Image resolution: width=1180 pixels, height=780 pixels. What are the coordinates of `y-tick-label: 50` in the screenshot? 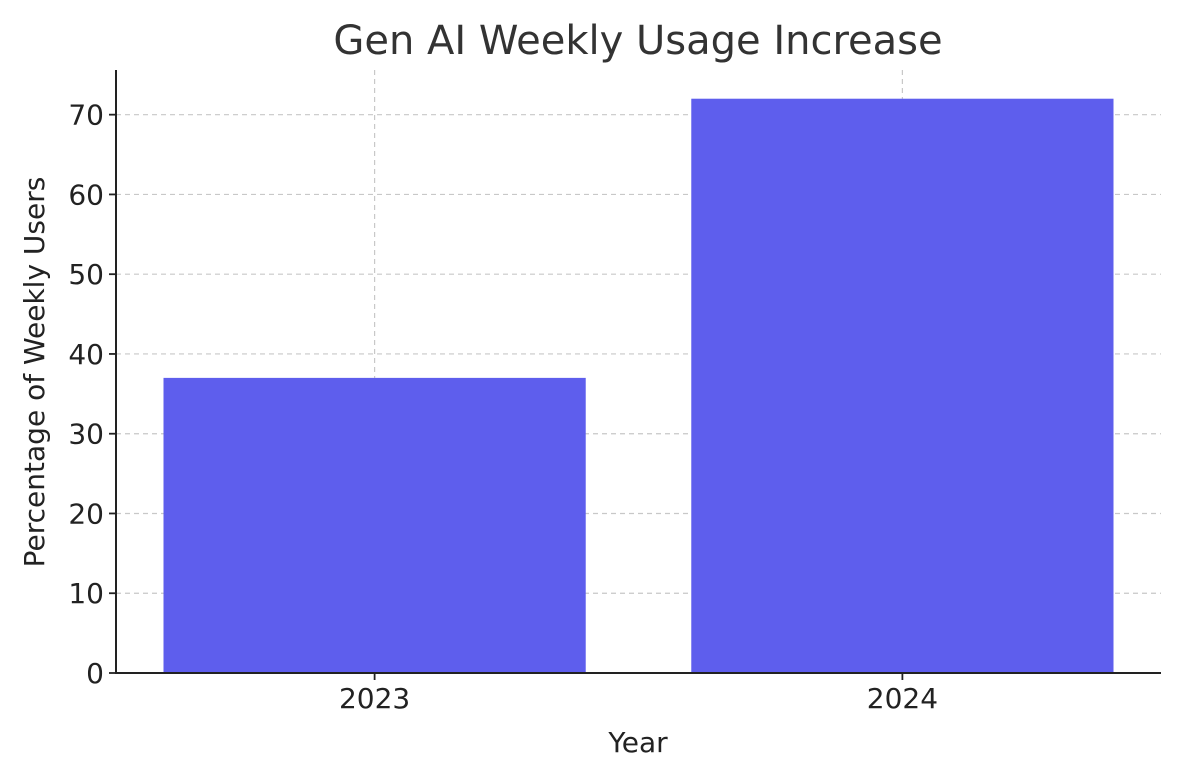 It's located at (86, 274).